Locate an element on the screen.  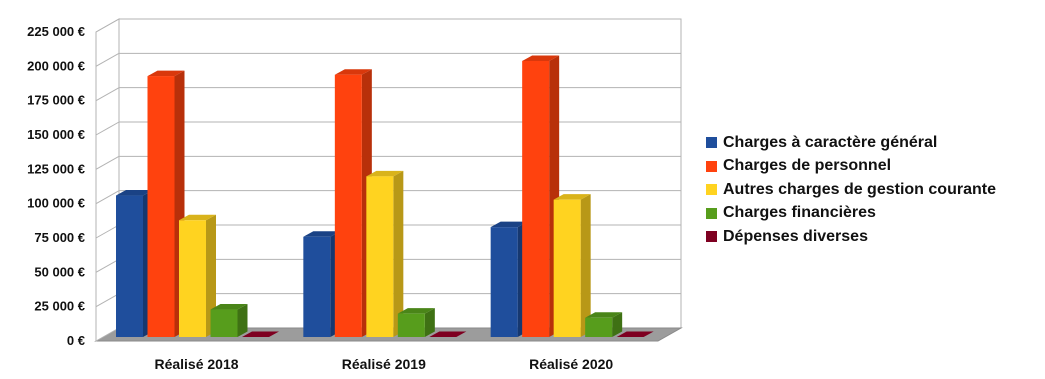
legend-label: Autres charges de gestion courante is located at coordinates (859, 189).